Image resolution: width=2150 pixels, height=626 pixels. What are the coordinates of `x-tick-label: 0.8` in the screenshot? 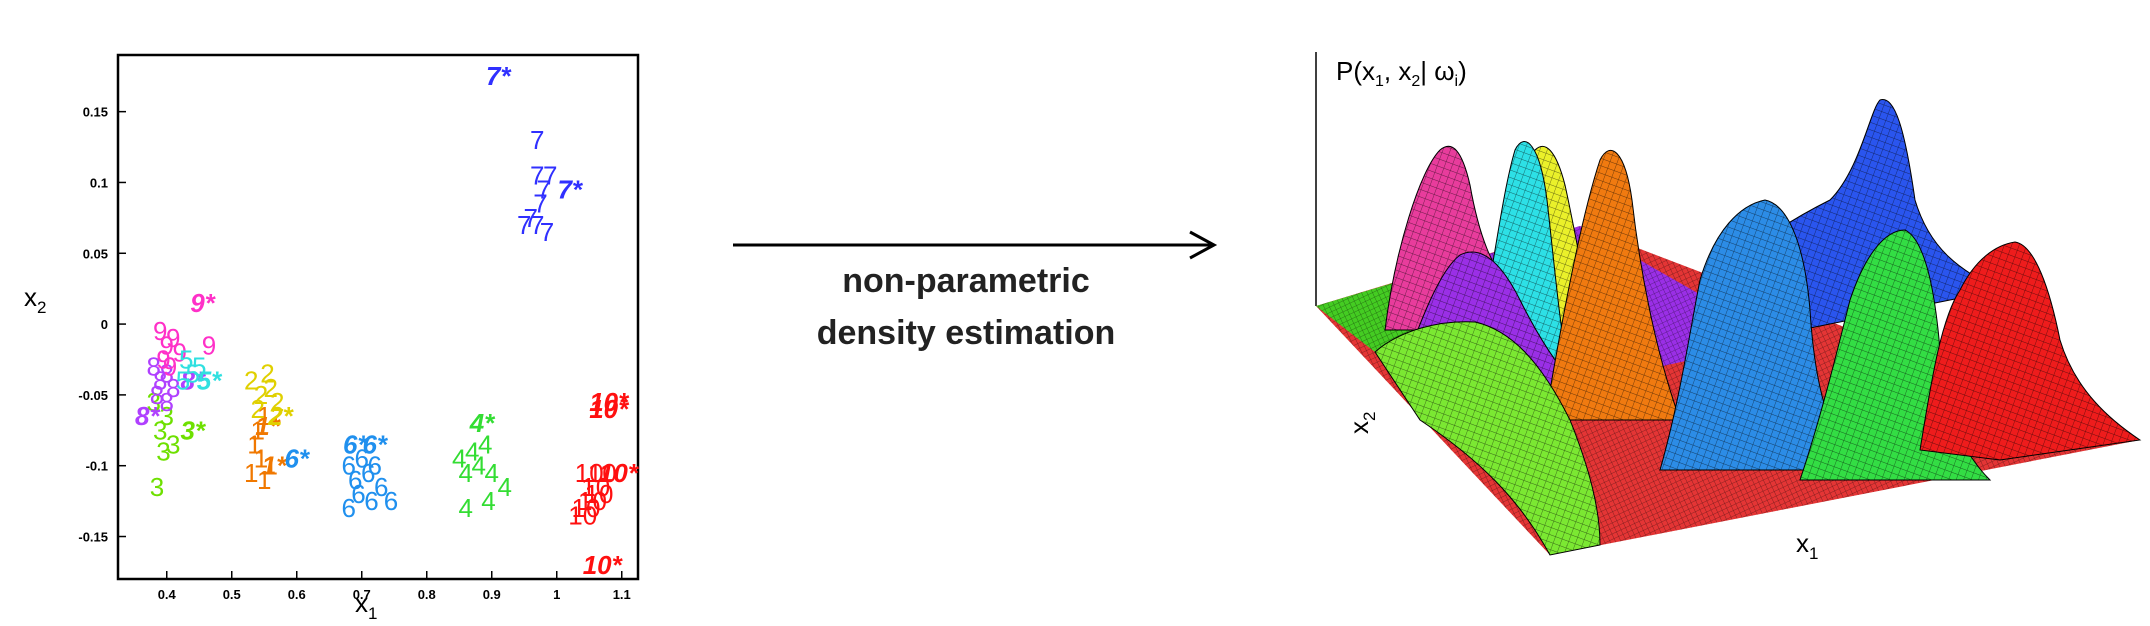 It's located at (427, 594).